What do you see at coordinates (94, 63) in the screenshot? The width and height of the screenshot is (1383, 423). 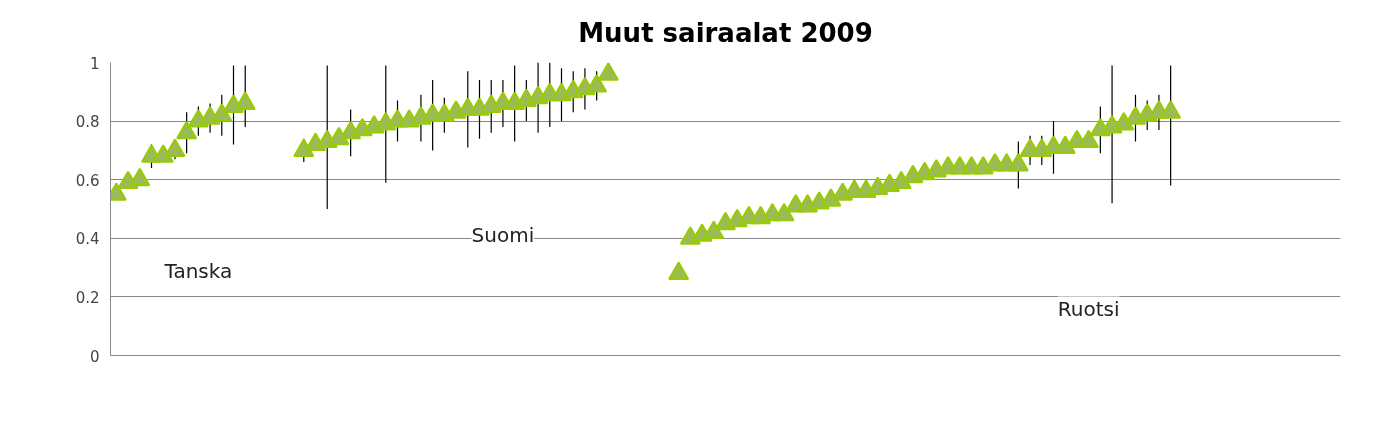 I see `y-tick-label: 1` at bounding box center [94, 63].